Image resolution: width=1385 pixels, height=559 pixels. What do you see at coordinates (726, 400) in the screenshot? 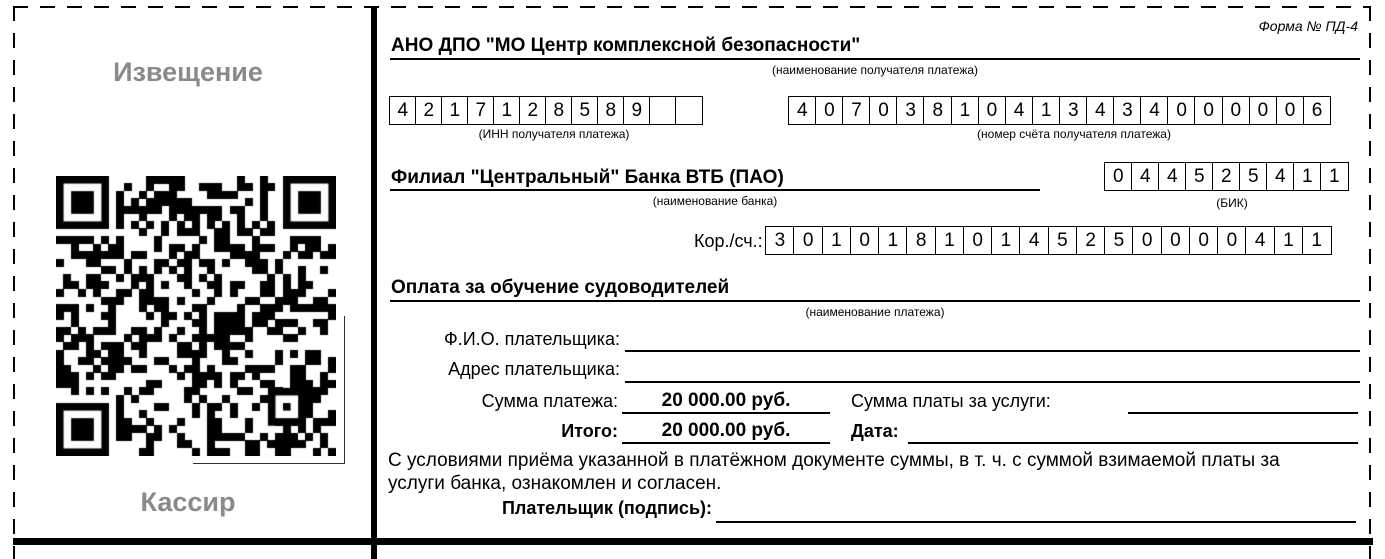
I see `sum-value: 20 000.00 руб.` at bounding box center [726, 400].